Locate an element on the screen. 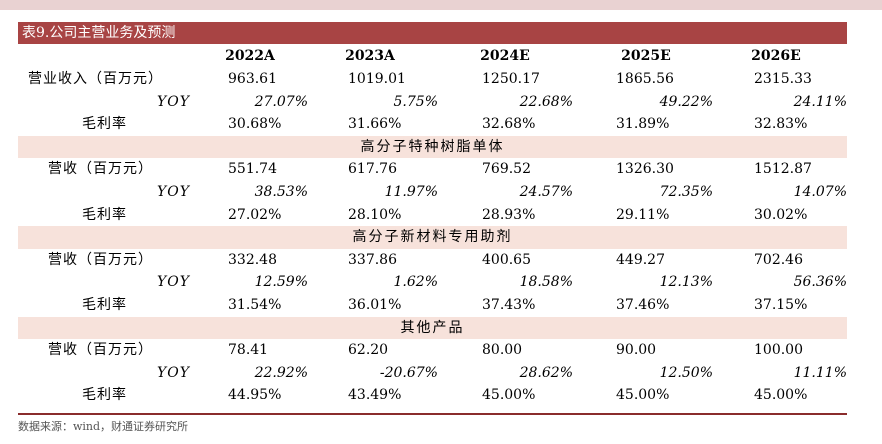 This screenshot has width=882, height=444. table-cell: 28.62% is located at coordinates (546, 372).